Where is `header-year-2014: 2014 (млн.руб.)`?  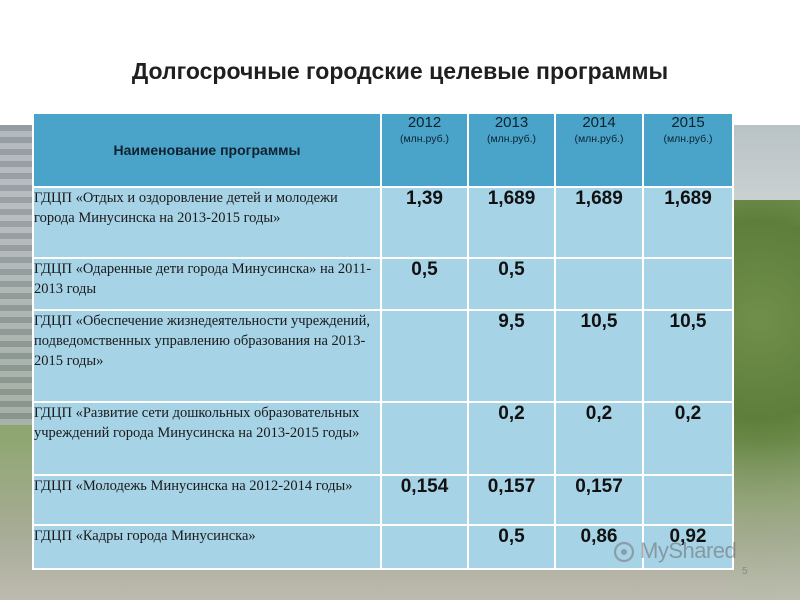
header-year-2014: 2014 (млн.руб.) is located at coordinates (599, 150).